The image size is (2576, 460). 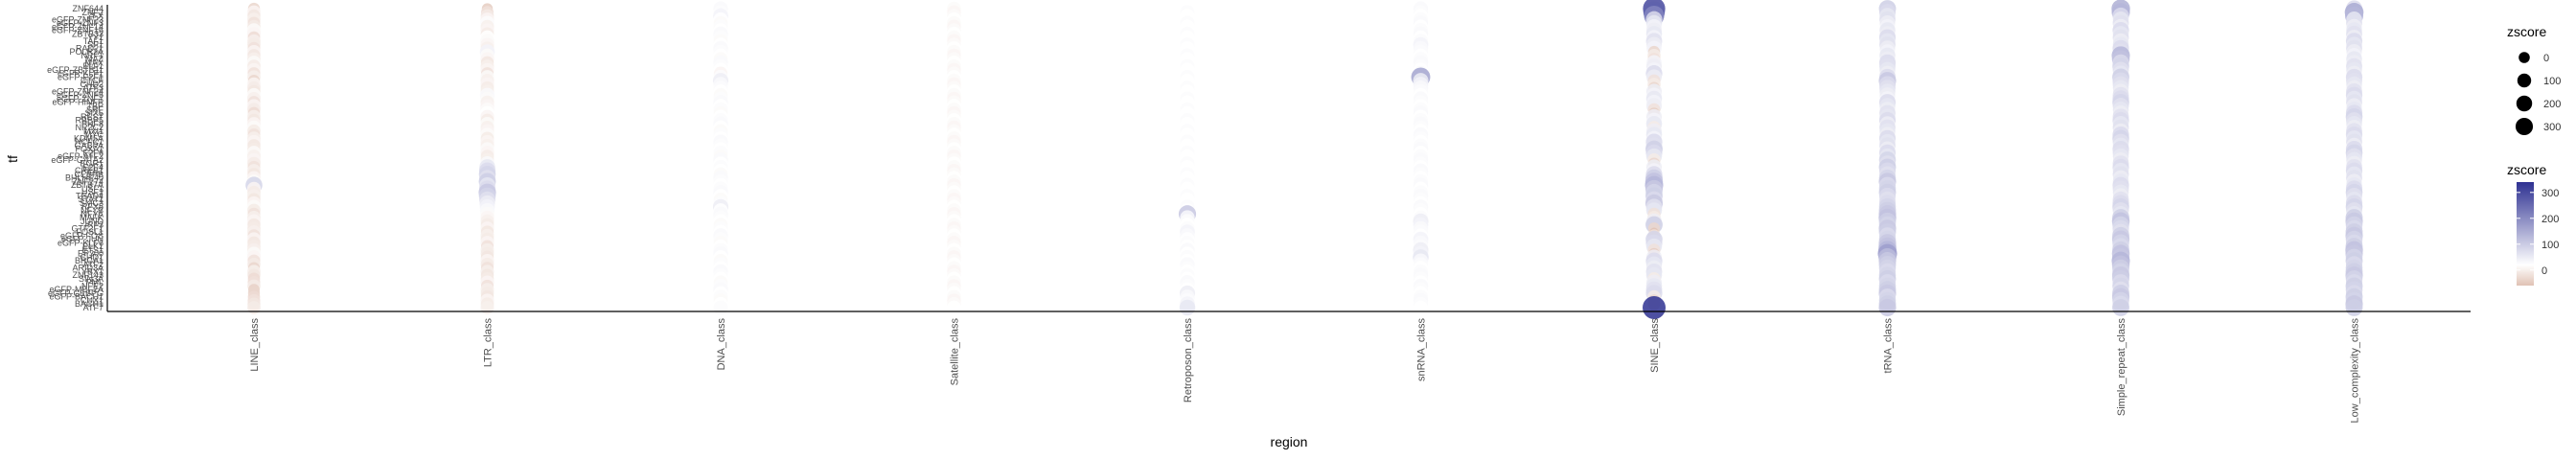 What do you see at coordinates (93, 12) in the screenshot?
I see `y-tick-label: ZNF2` at bounding box center [93, 12].